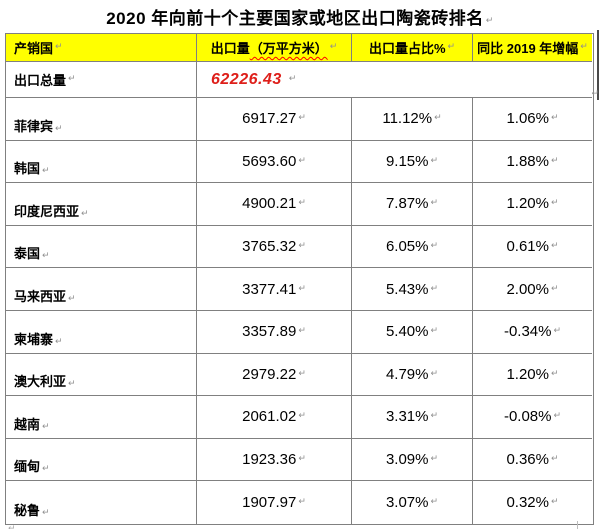 The height and width of the screenshot is (529, 600). What do you see at coordinates (101, 247) in the screenshot?
I see `country-cell: 泰国 ↵` at bounding box center [101, 247].